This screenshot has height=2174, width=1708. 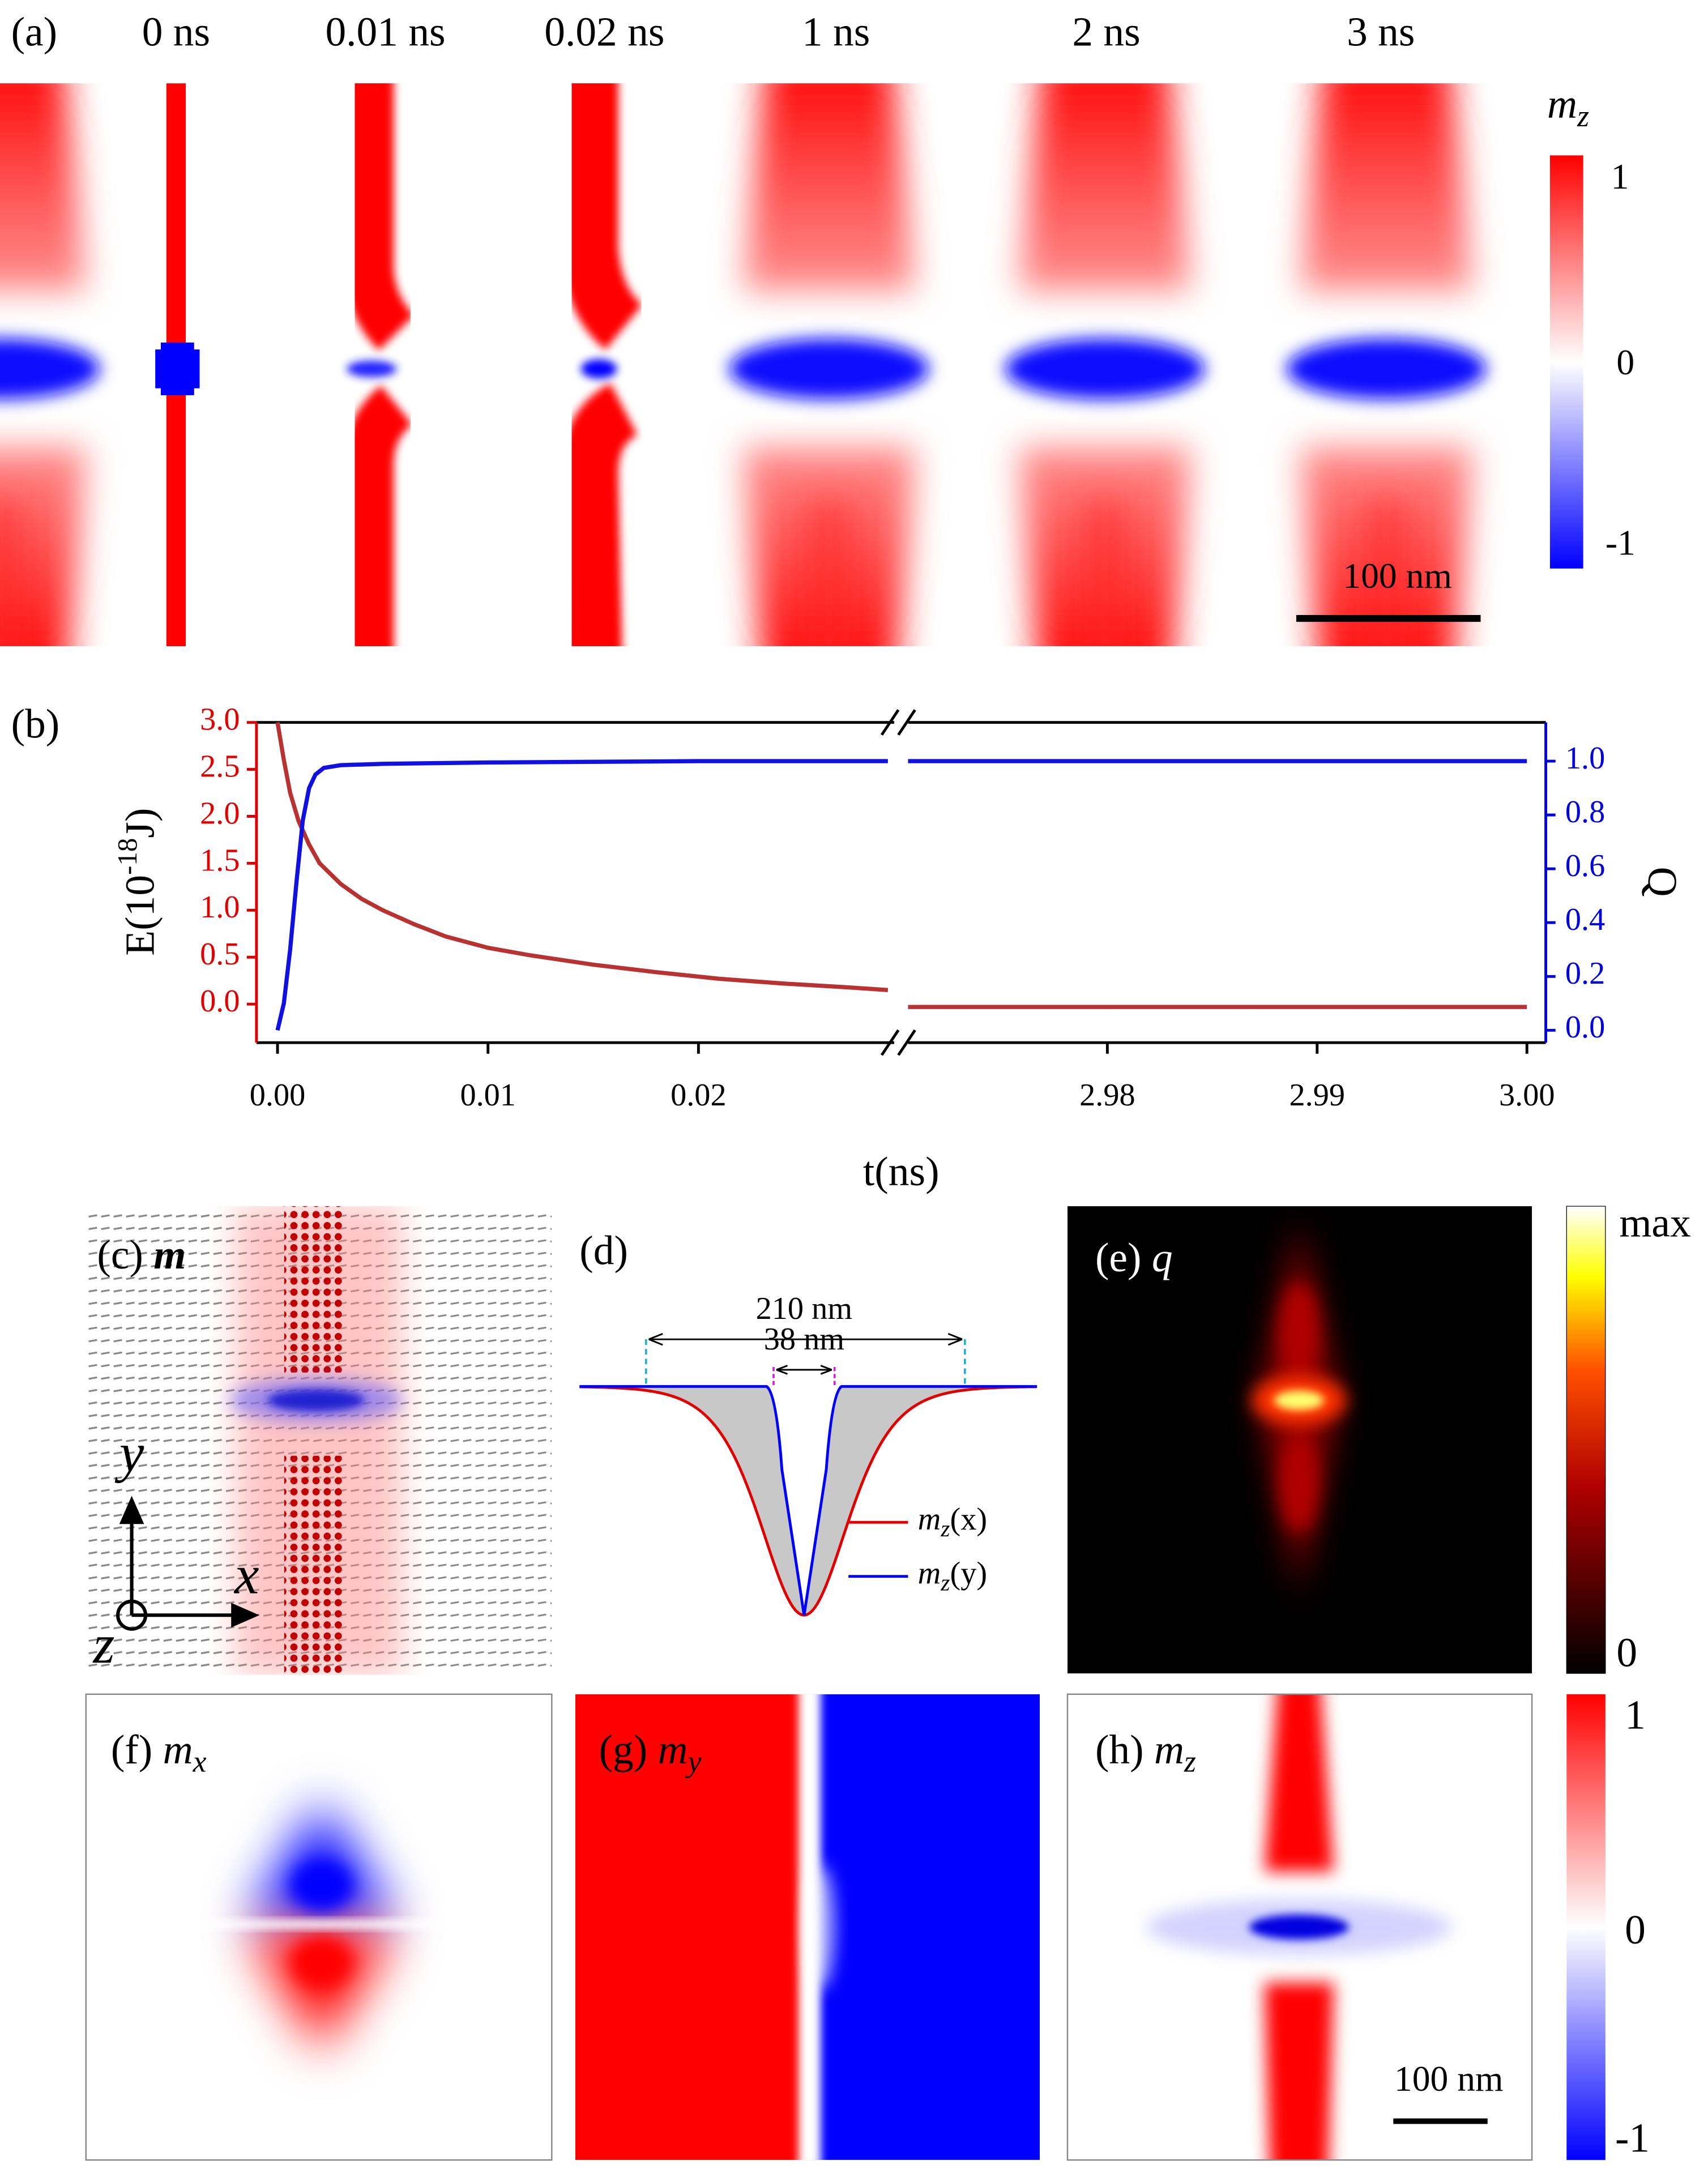 I want to click on x-tick-label: 0.01, so click(x=488, y=1095).